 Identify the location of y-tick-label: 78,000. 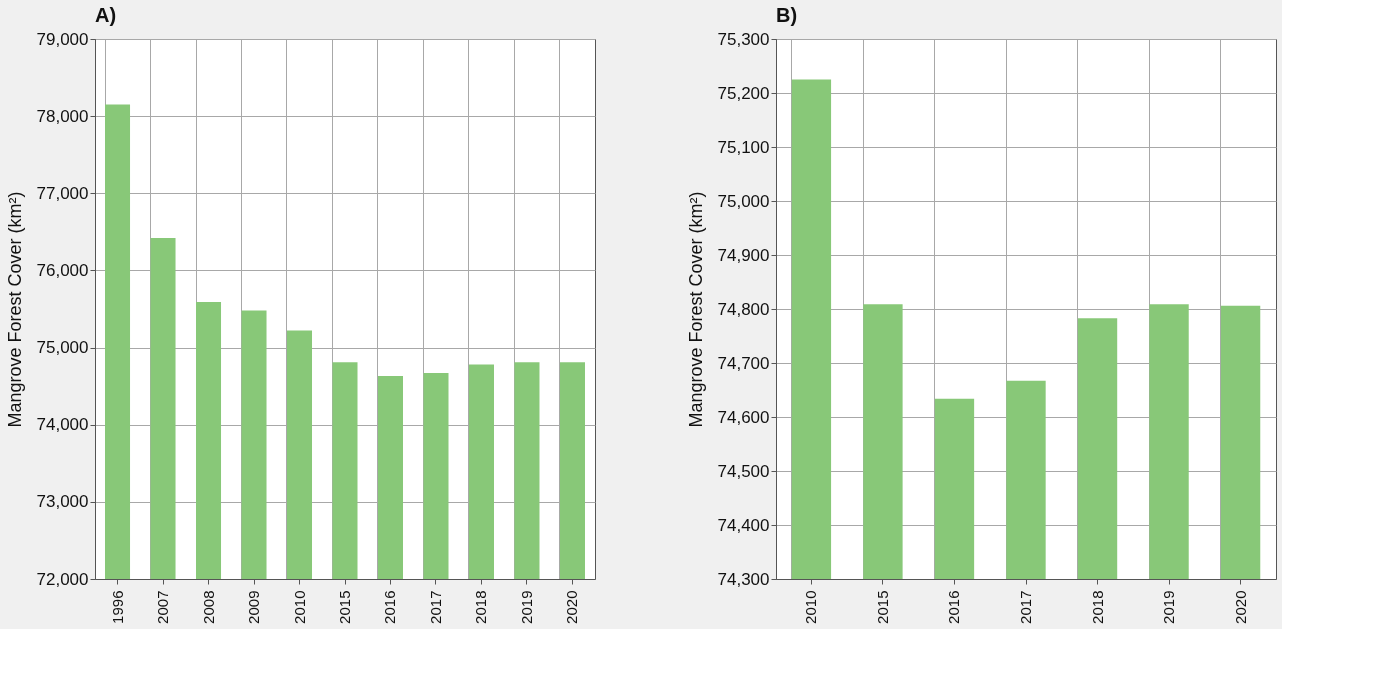
(62, 116).